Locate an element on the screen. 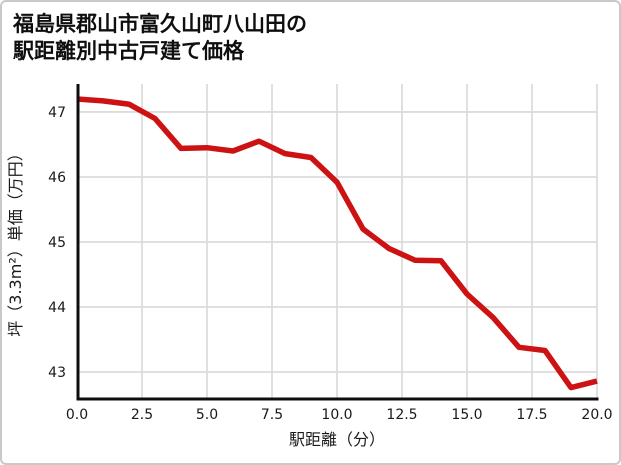  x-tick-label: 15.0 is located at coordinates (466, 415).